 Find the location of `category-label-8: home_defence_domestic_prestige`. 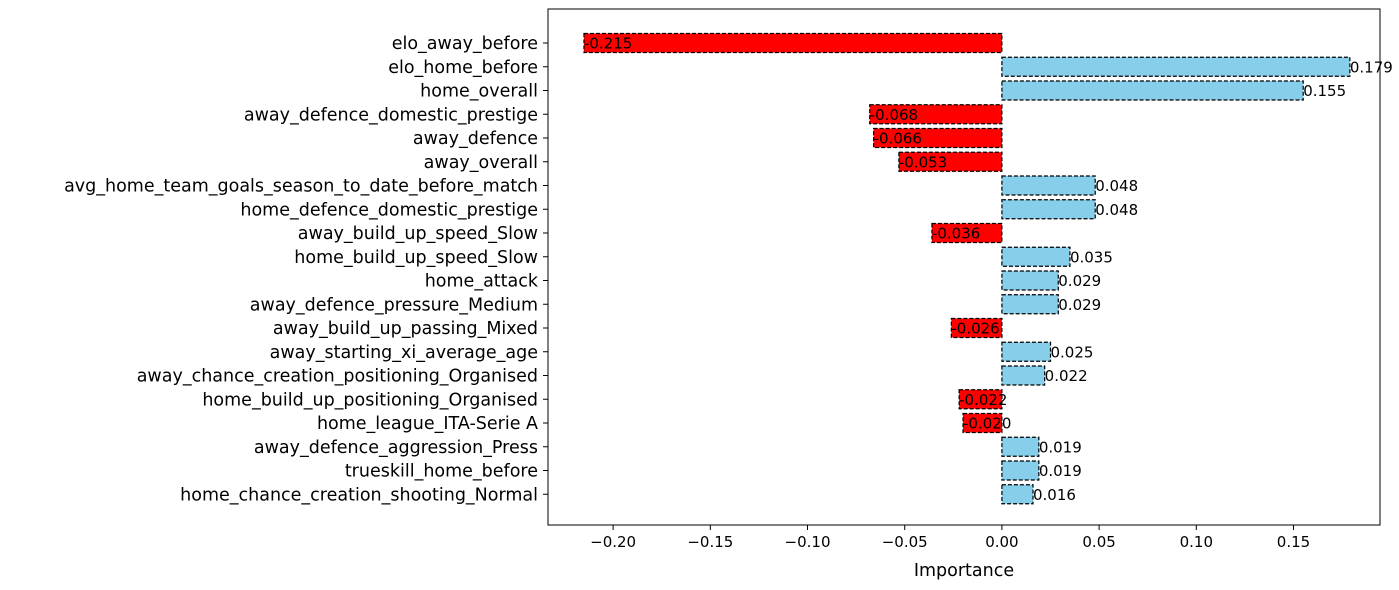

category-label-8: home_defence_domestic_prestige is located at coordinates (389, 210).